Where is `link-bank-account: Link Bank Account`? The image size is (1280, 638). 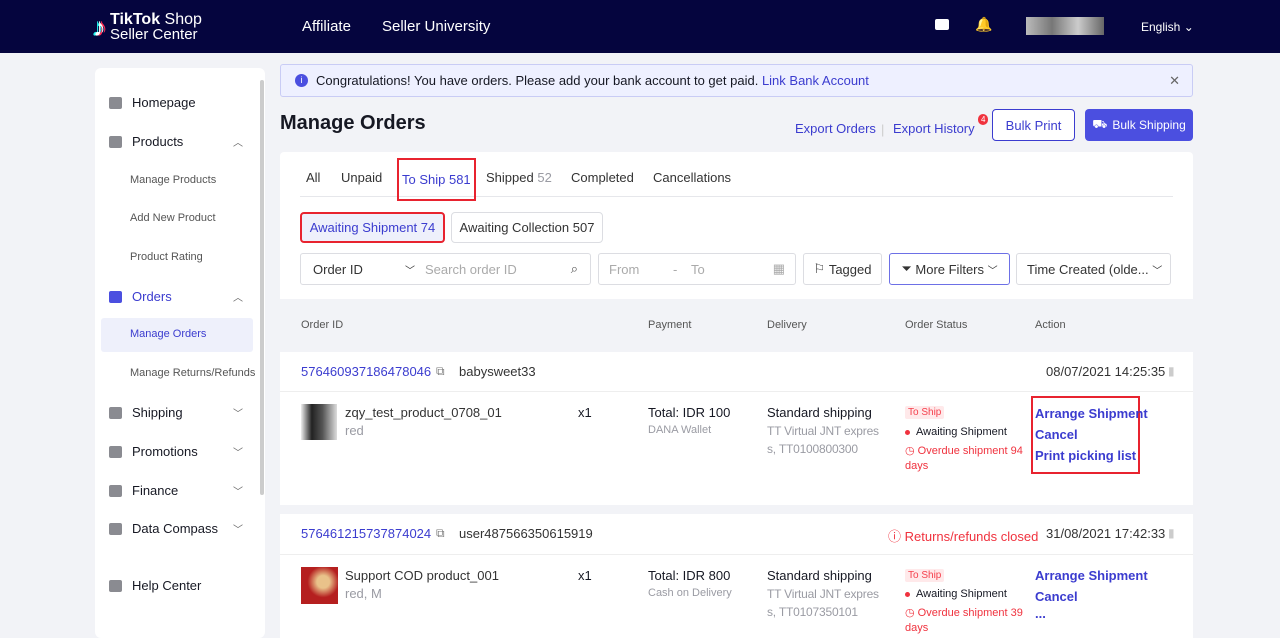
link-bank-account: Link Bank Account is located at coordinates (815, 80).